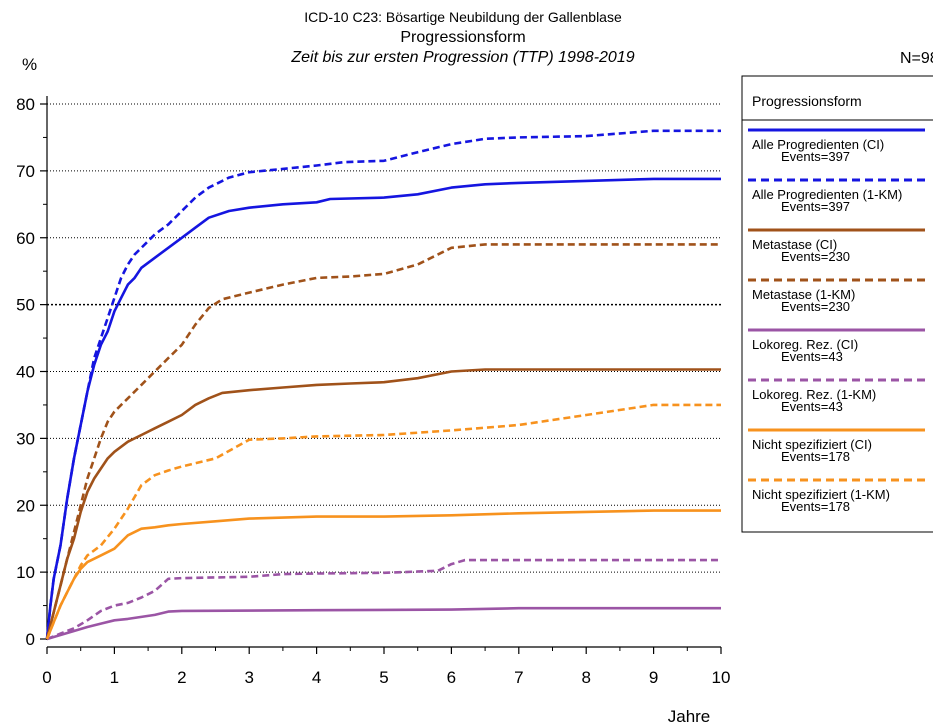  Describe the element at coordinates (386, 666) in the screenshot. I see `x-axis: 0 1 2 3 4 5 6 7 8 9 10` at that location.